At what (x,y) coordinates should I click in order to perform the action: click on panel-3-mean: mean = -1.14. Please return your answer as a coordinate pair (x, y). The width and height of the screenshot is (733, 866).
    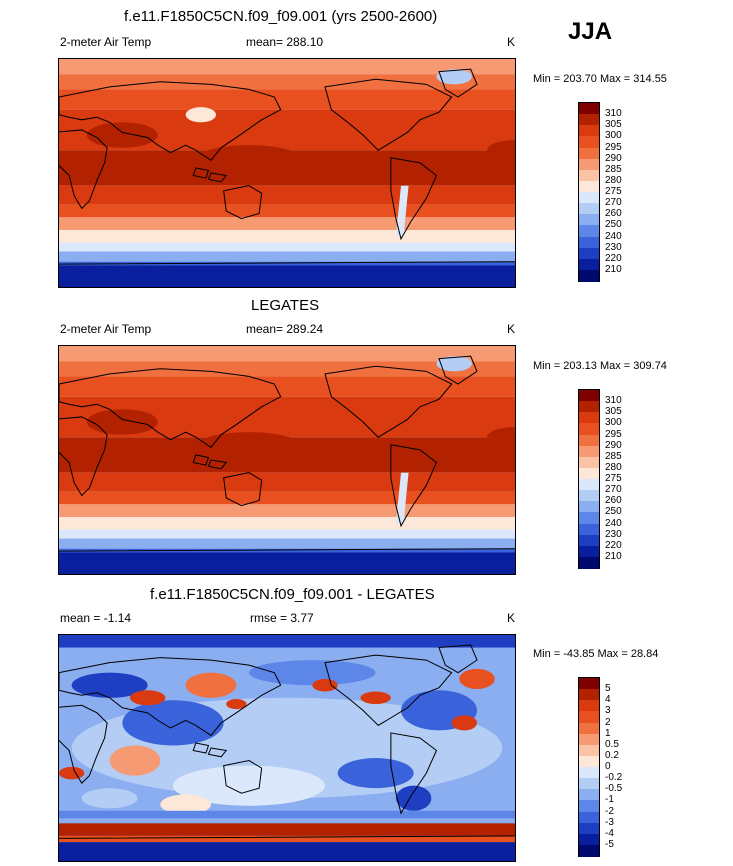
    Looking at the image, I should click on (96, 618).